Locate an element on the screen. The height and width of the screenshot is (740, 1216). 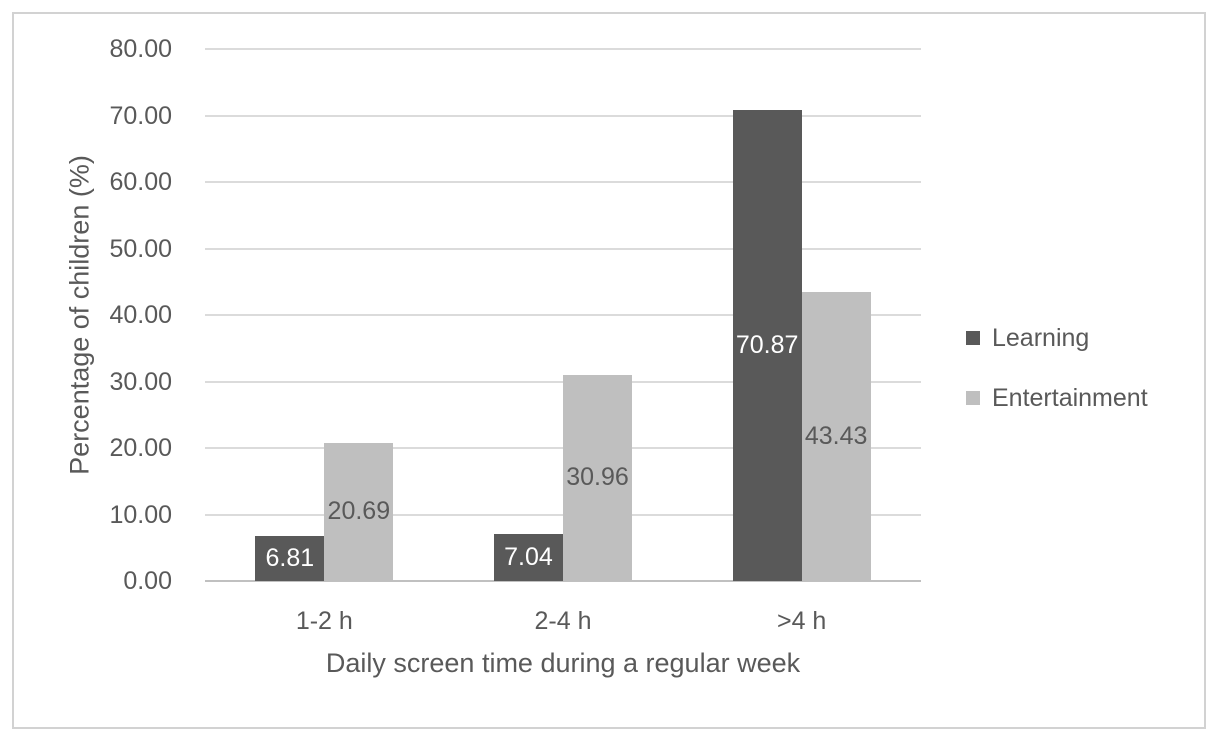
bar-learning-2-4 h: 7.04 is located at coordinates (528, 557).